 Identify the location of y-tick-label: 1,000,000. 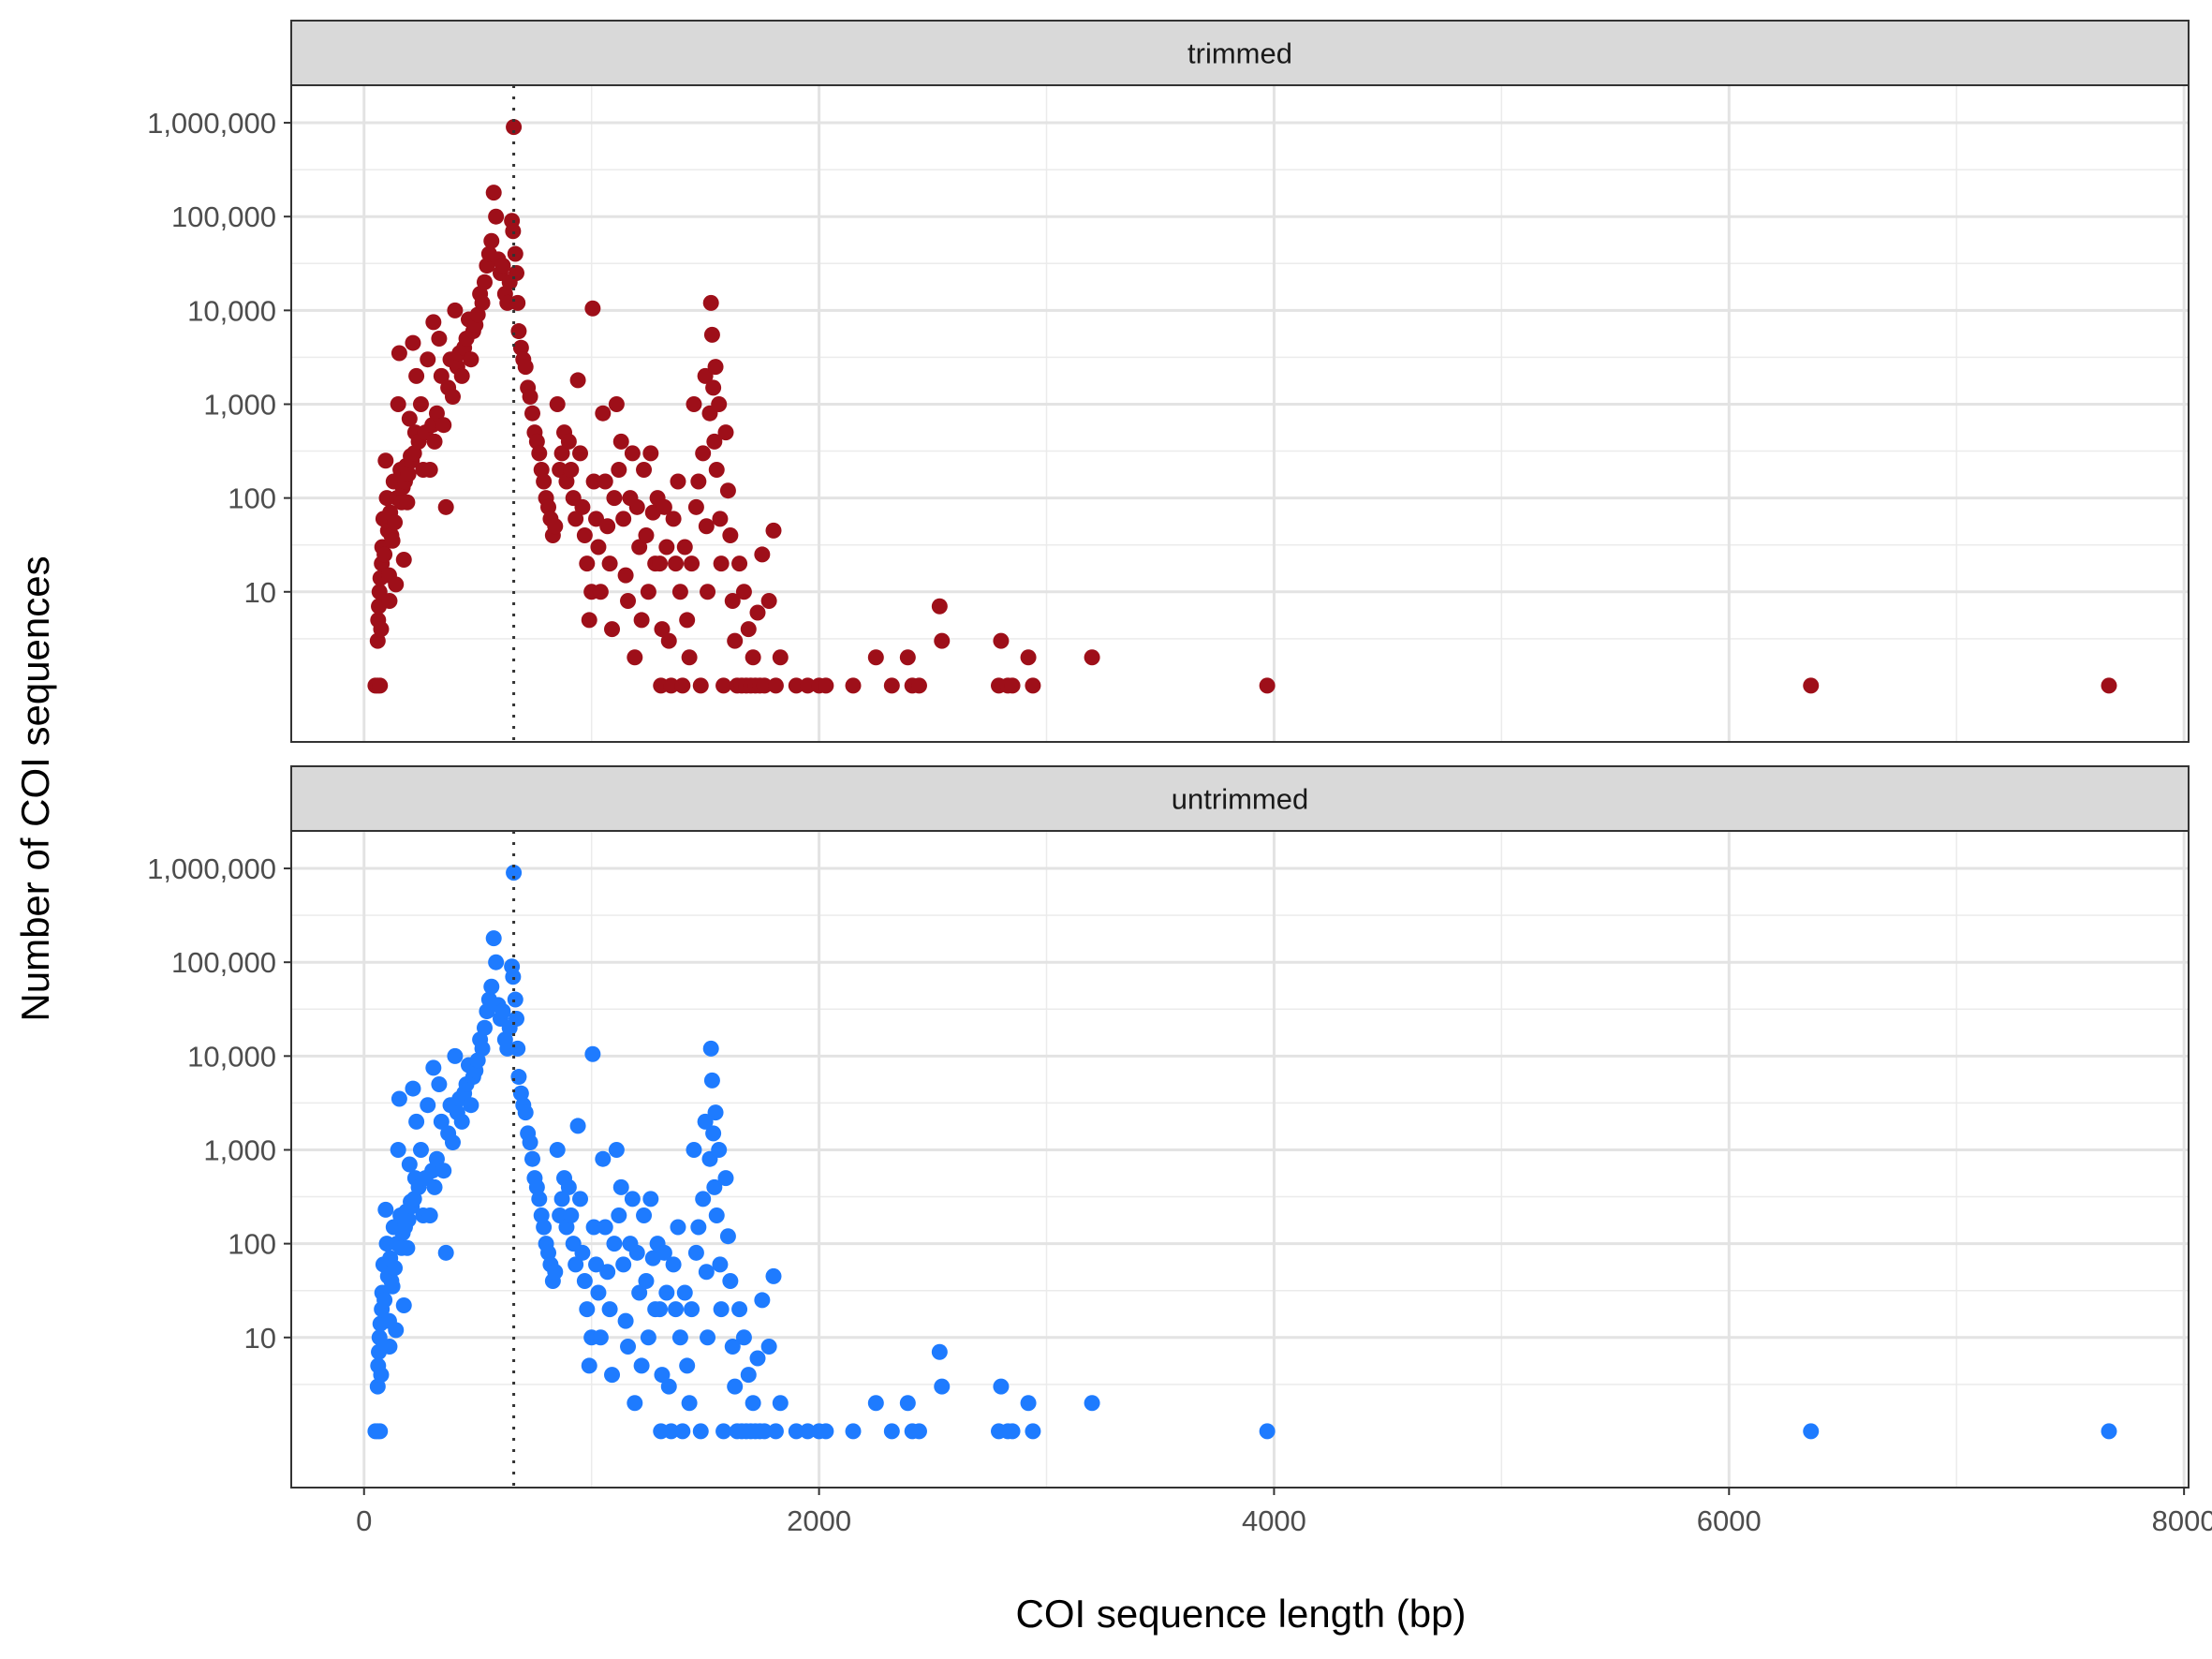
(212, 124).